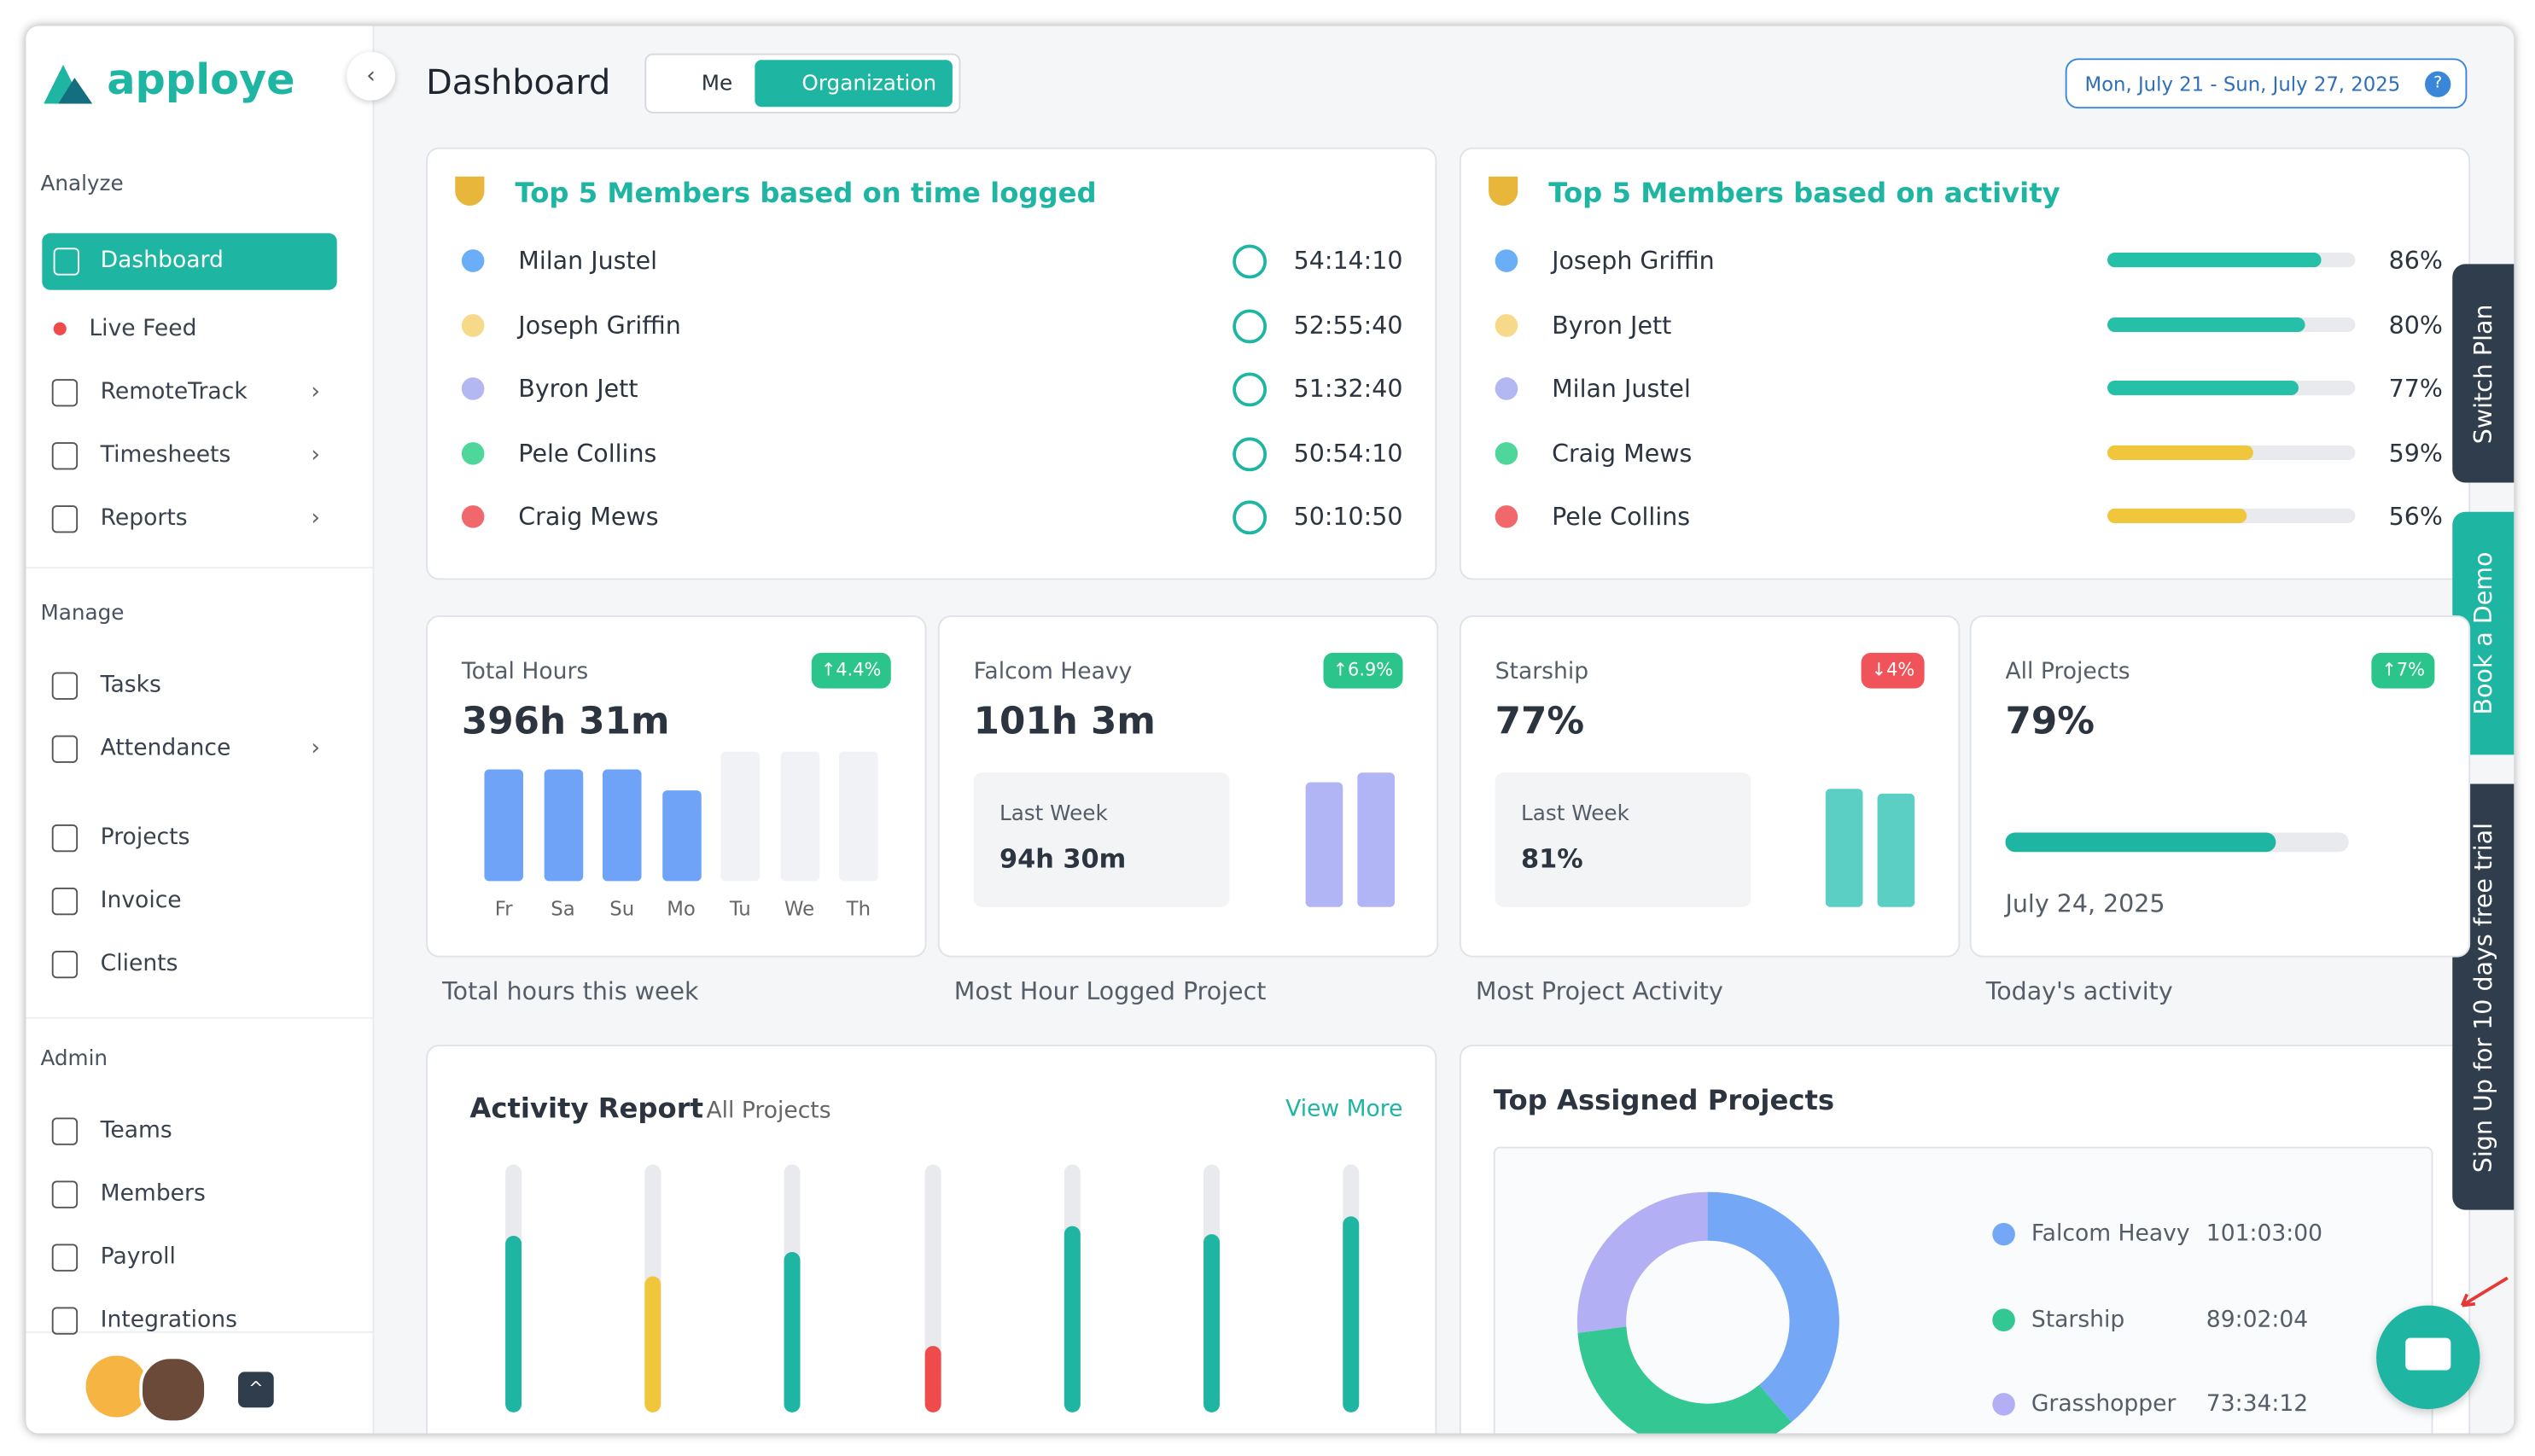  What do you see at coordinates (1363, 671) in the screenshot?
I see `change-badge: ↑6.9%` at bounding box center [1363, 671].